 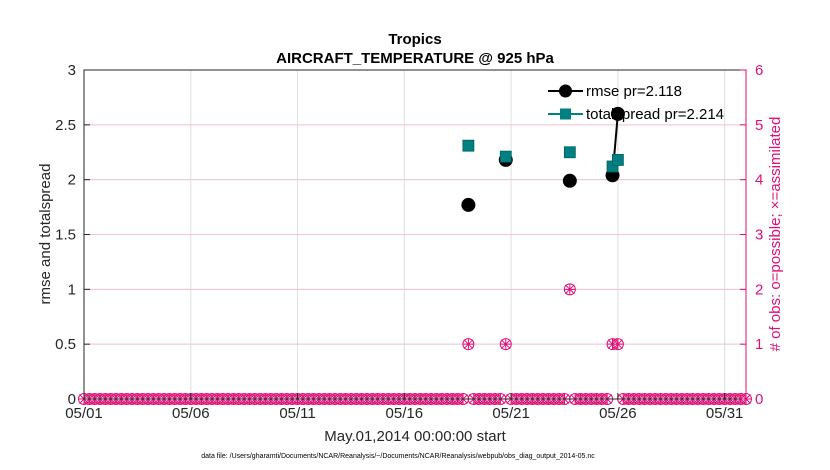 I want to click on series-layer, so click(x=543, y=159).